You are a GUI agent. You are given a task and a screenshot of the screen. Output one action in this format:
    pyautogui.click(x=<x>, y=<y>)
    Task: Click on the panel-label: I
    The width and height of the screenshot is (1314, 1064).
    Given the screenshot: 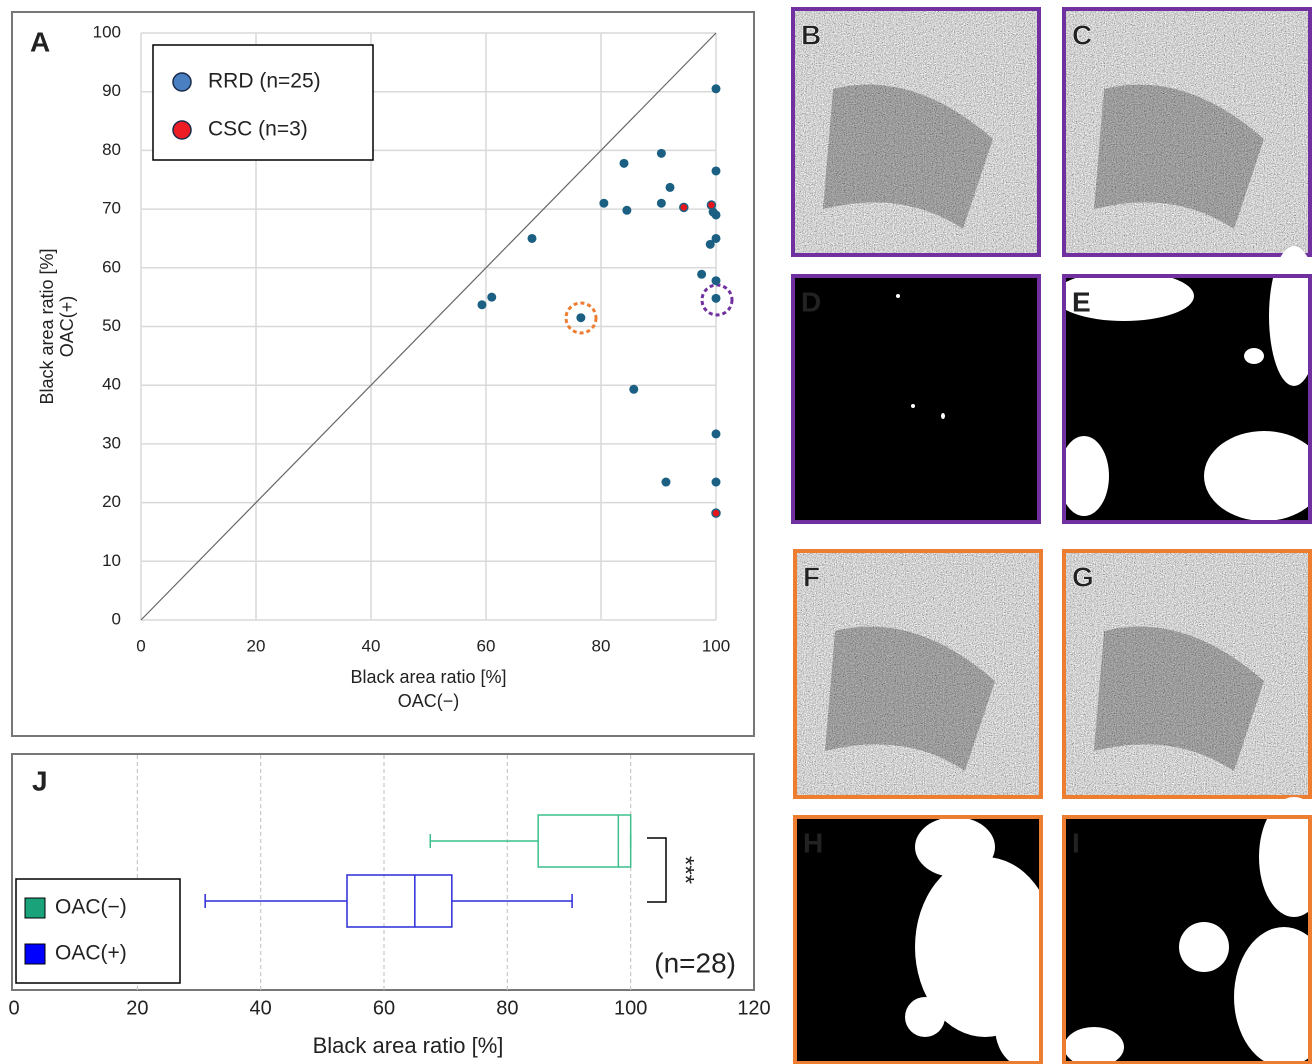 What is the action you would take?
    pyautogui.click(x=1076, y=842)
    